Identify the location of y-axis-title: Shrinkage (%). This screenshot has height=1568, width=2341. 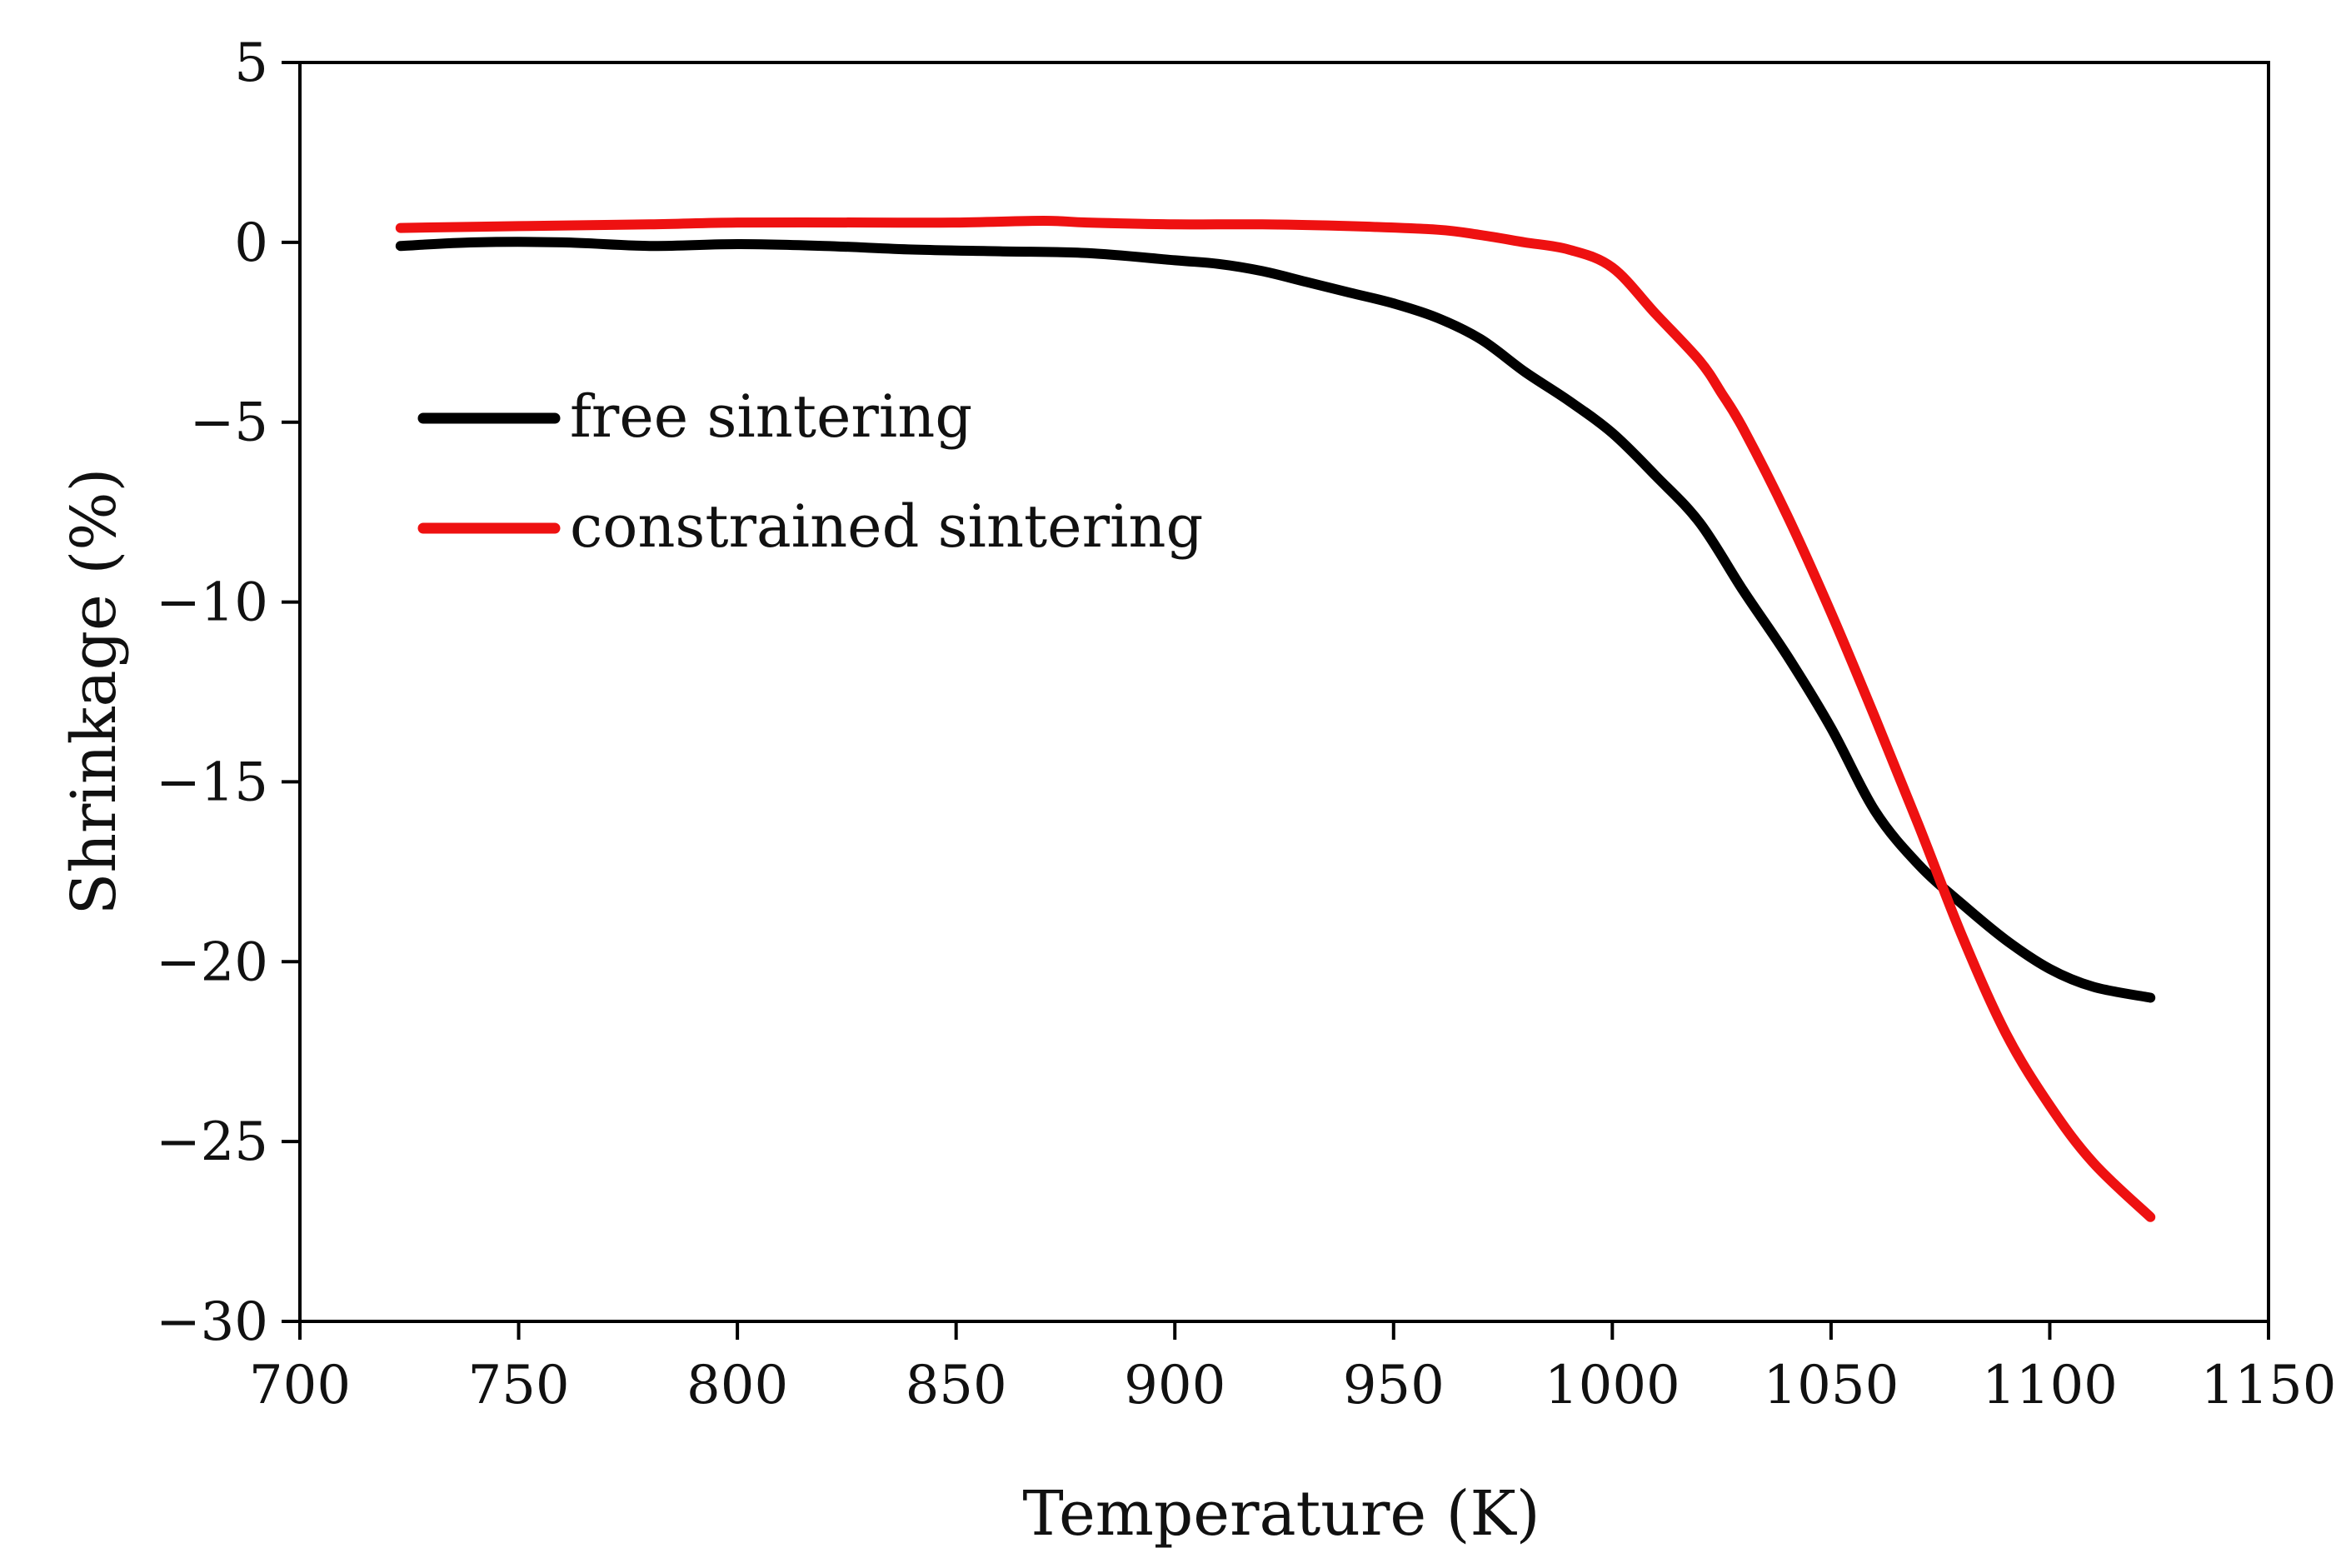
(94, 692).